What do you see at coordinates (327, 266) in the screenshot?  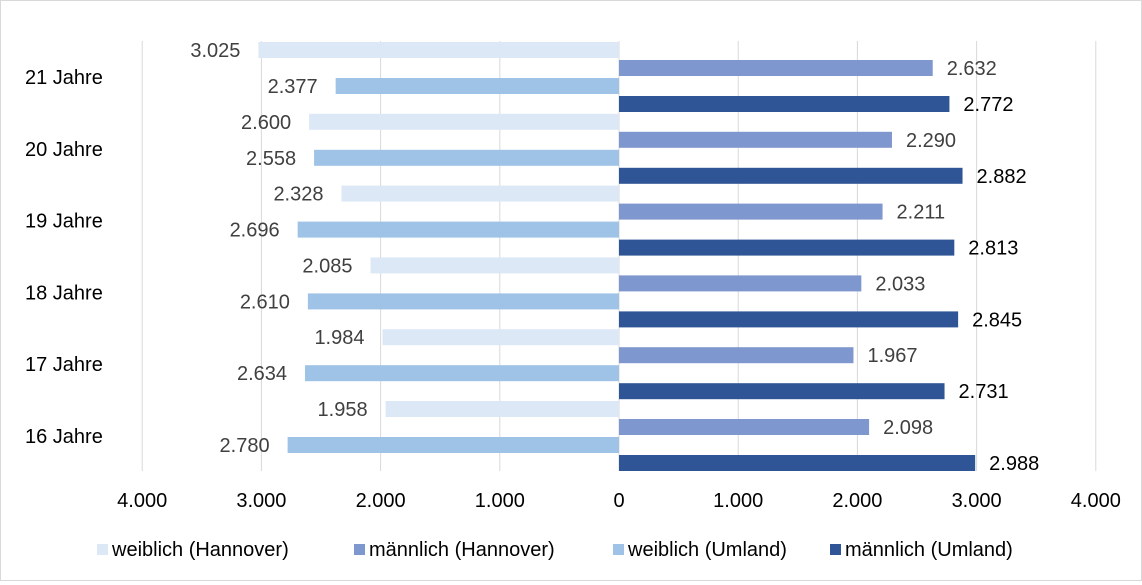 I see `data-label: 2.085` at bounding box center [327, 266].